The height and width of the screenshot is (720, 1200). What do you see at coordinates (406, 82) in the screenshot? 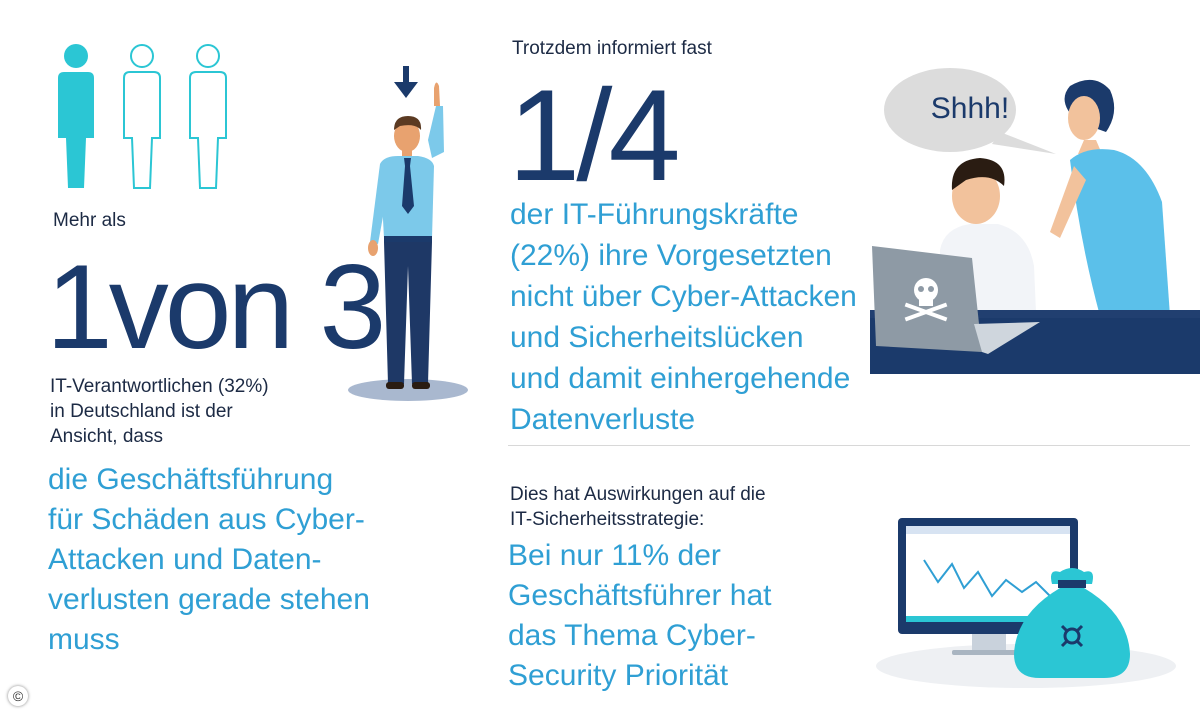
I see `arrow-down-icon` at bounding box center [406, 82].